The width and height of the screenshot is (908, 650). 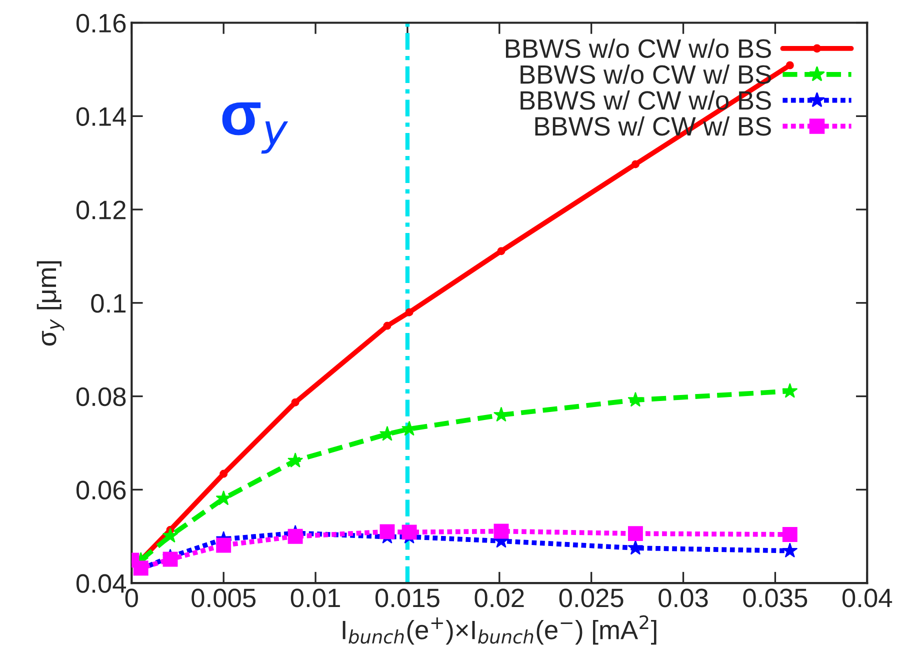 I want to click on x-tick-label: 0.02, so click(x=499, y=598).